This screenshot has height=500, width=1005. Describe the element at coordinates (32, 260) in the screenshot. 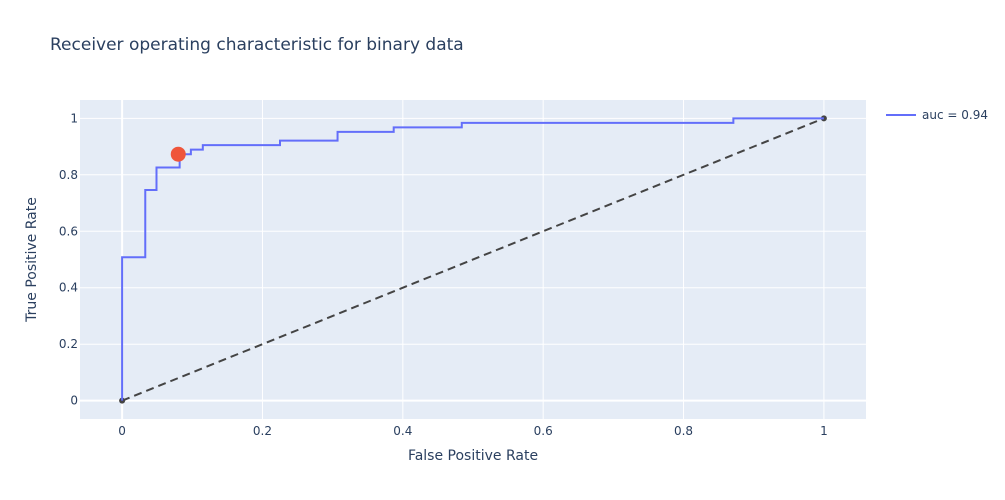

I see `y-axis-title: True Positive Rate` at that location.